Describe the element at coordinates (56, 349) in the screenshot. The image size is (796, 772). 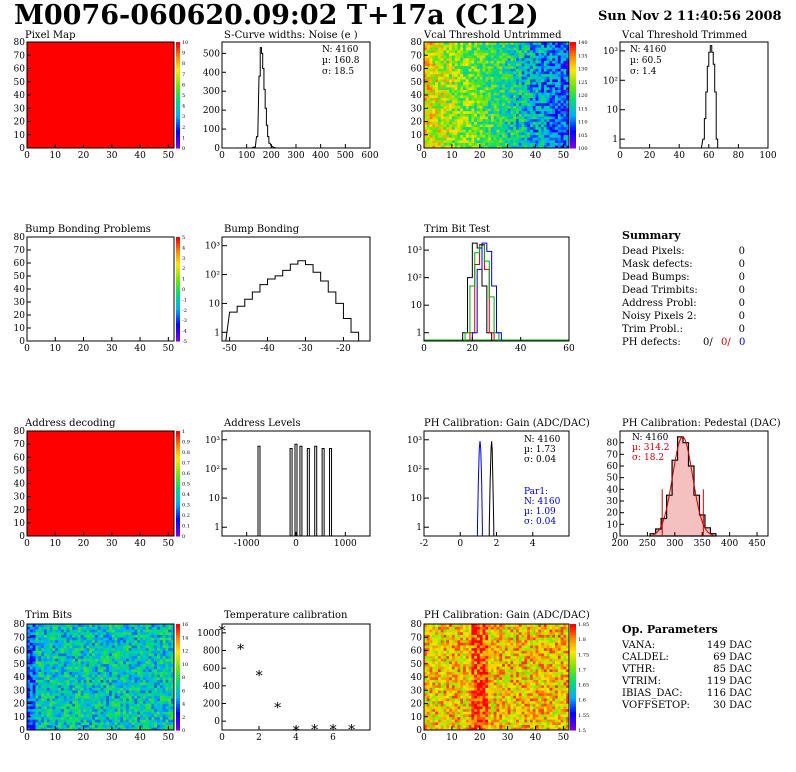
I see `x-tick-label: 10` at that location.